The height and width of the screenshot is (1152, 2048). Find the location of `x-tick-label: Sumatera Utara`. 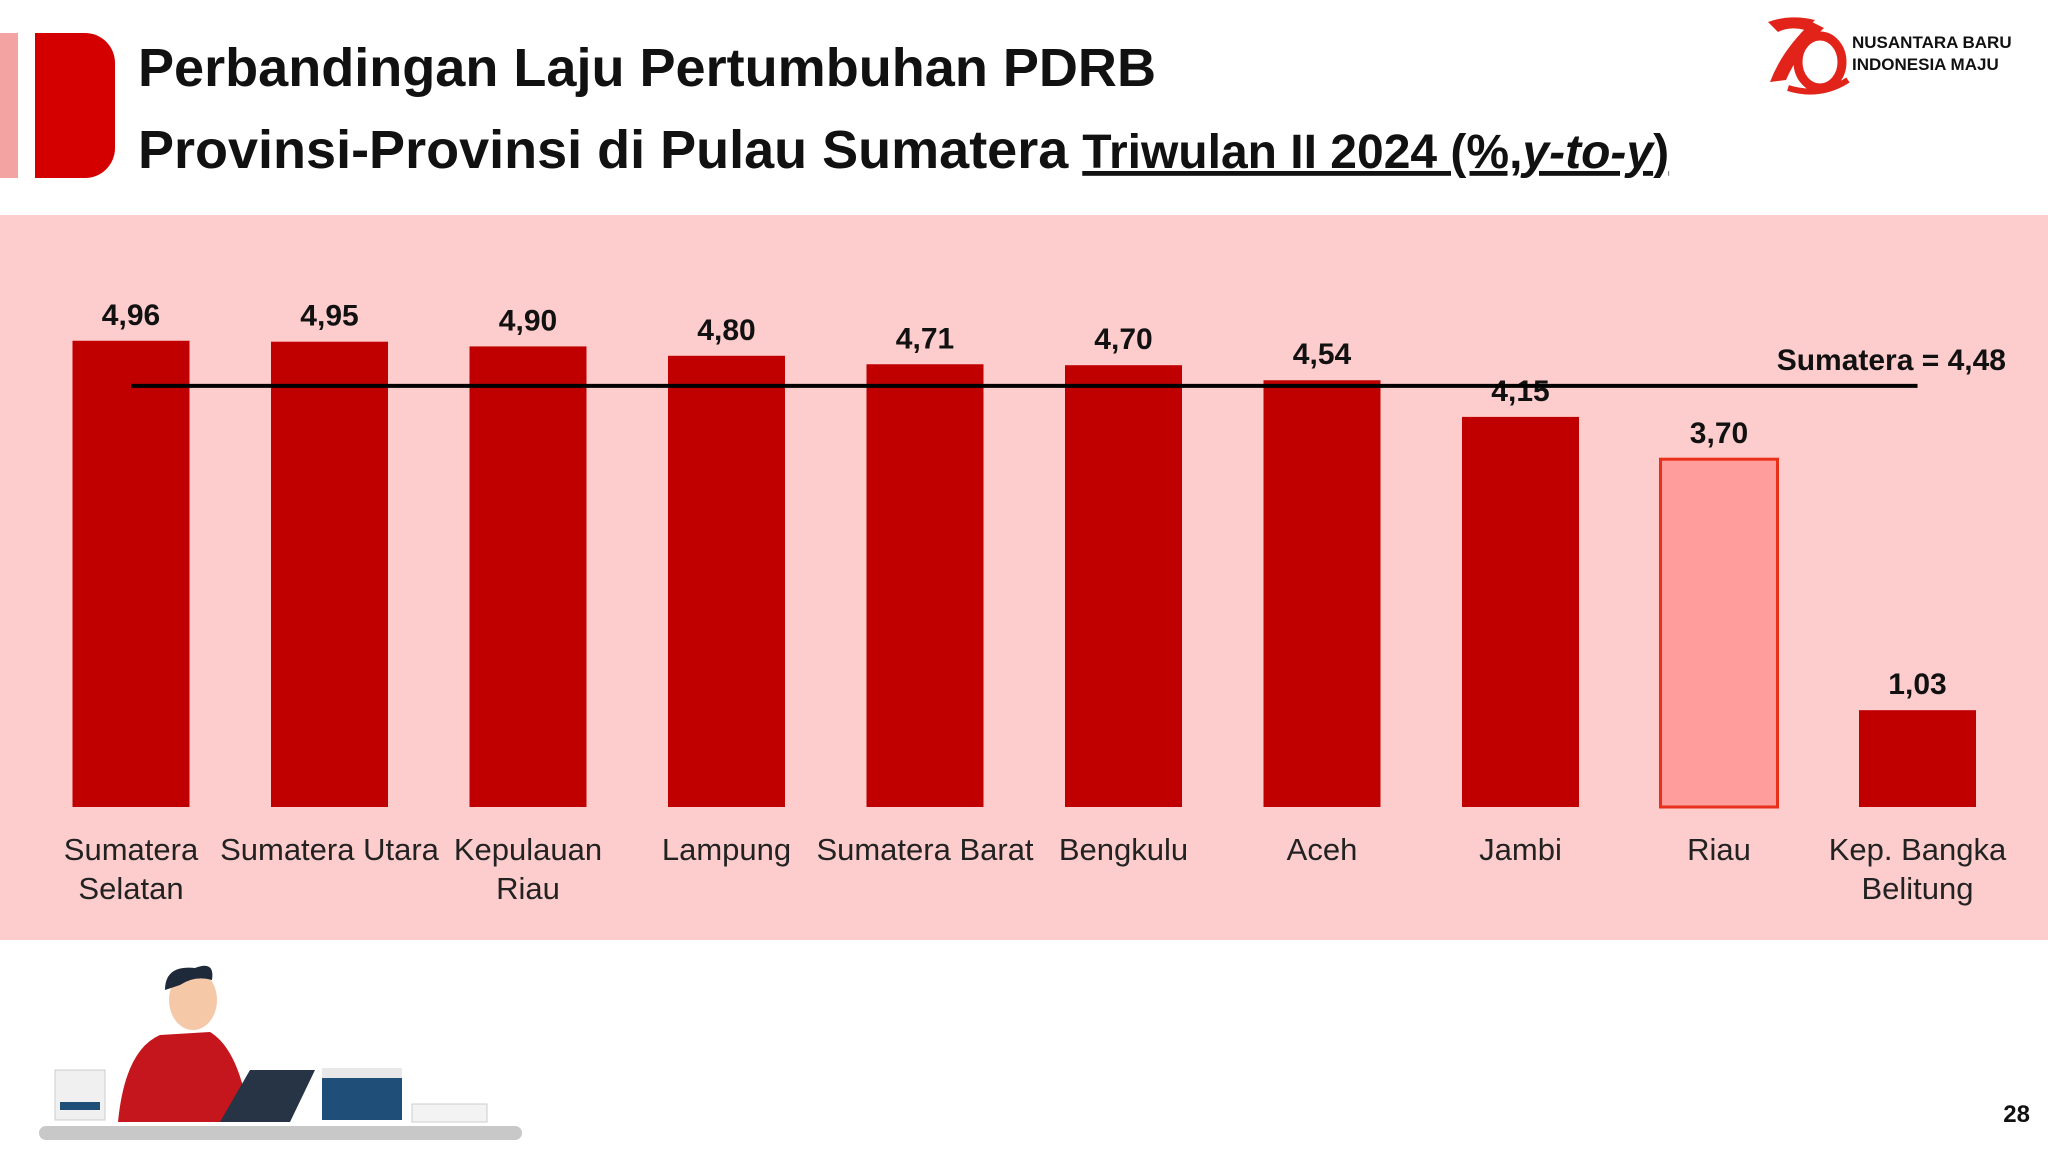

x-tick-label: Sumatera Utara is located at coordinates (330, 849).